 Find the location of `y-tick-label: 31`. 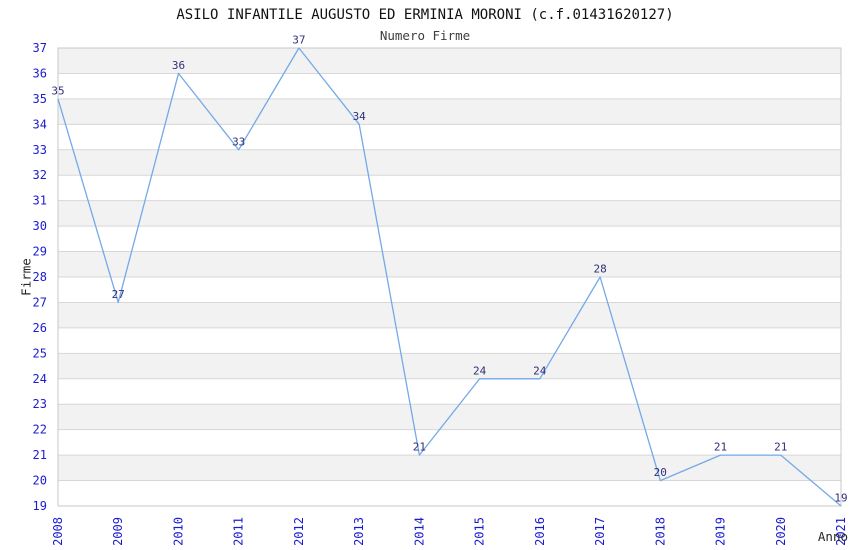

y-tick-label: 31 is located at coordinates (40, 201).